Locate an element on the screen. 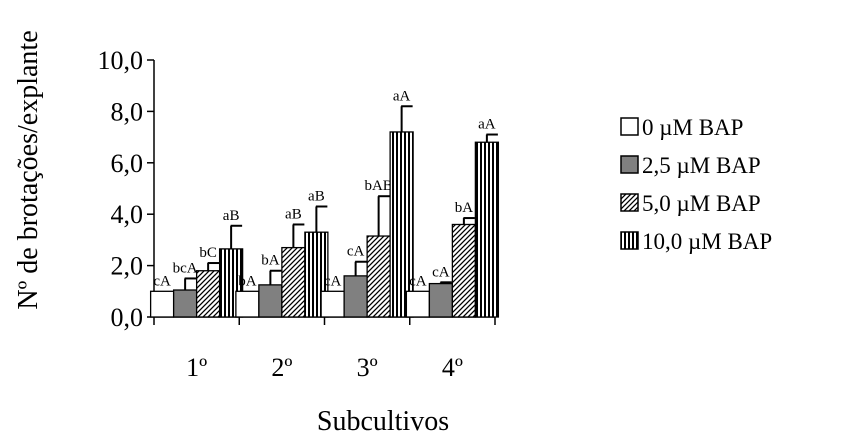  category-label: 3º is located at coordinates (367, 367).